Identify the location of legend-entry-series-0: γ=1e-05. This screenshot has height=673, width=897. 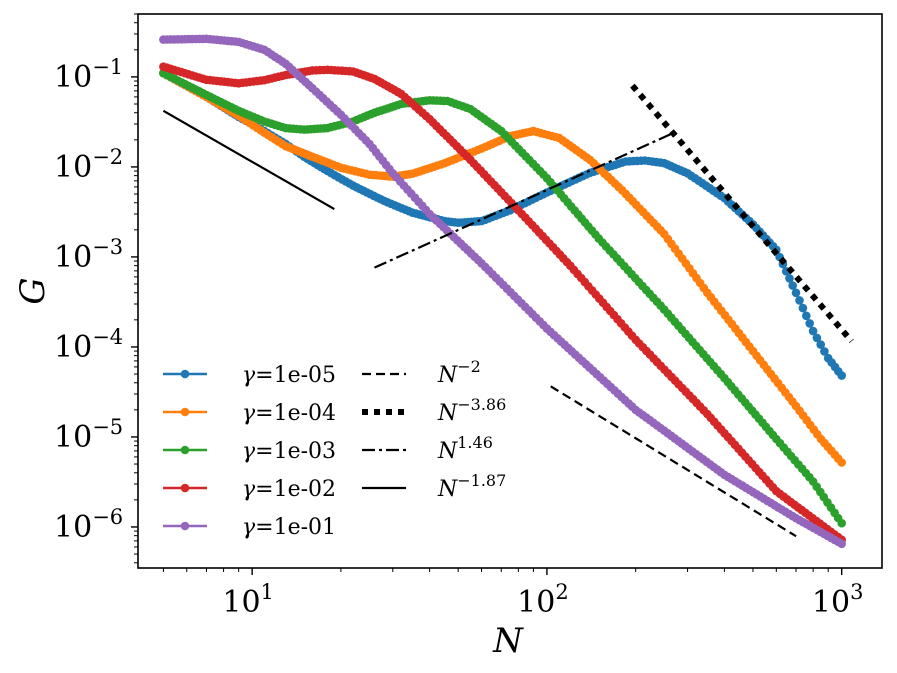
(249, 375).